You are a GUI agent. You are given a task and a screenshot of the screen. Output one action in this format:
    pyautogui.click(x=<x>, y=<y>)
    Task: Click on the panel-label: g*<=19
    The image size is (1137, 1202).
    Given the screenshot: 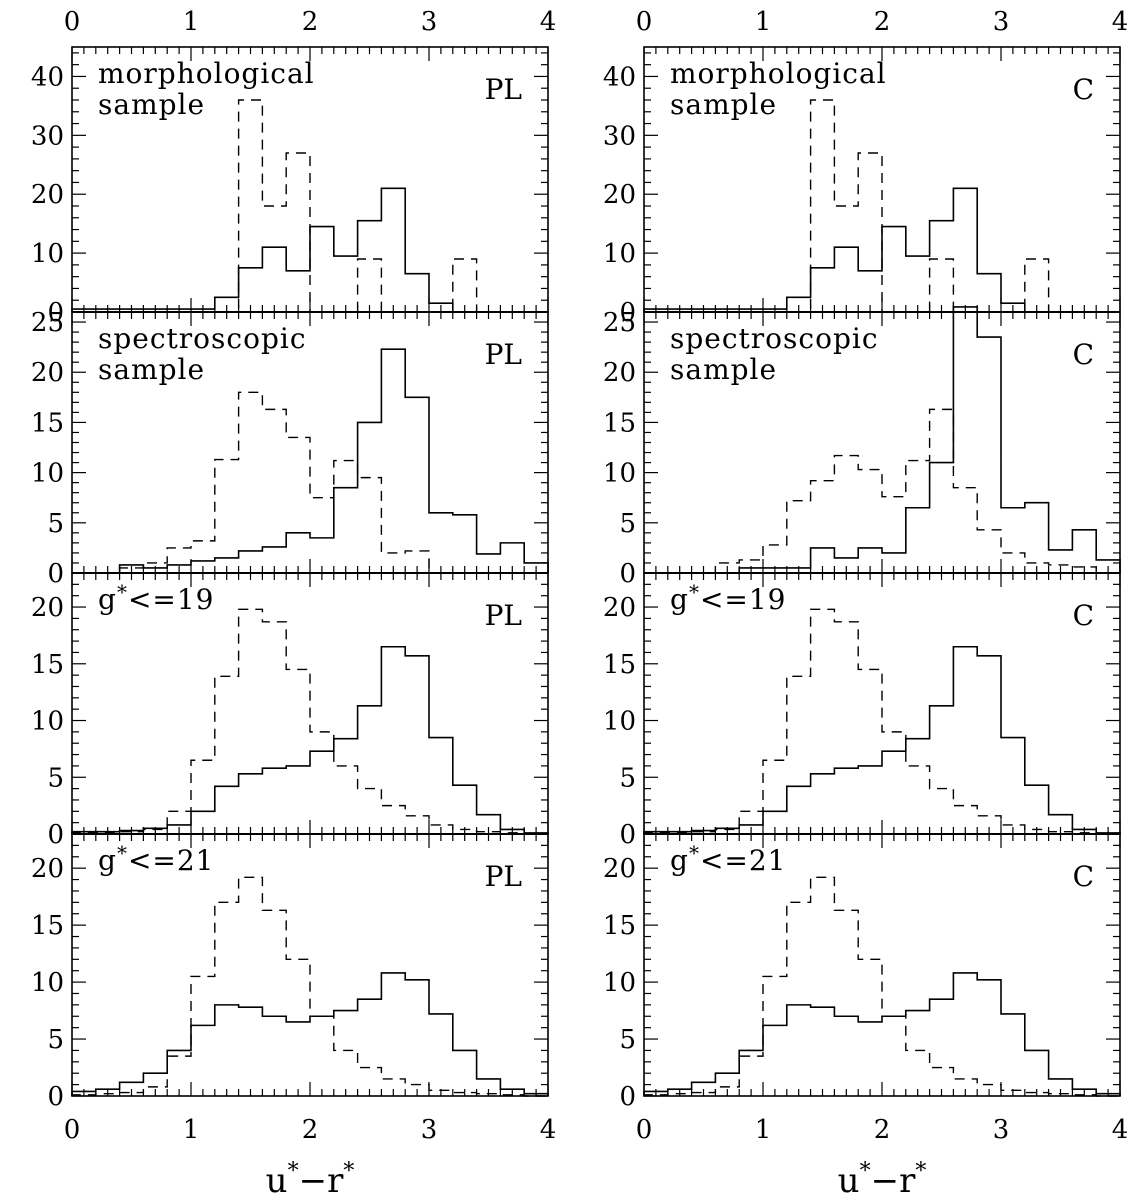 What is the action you would take?
    pyautogui.click(x=728, y=598)
    